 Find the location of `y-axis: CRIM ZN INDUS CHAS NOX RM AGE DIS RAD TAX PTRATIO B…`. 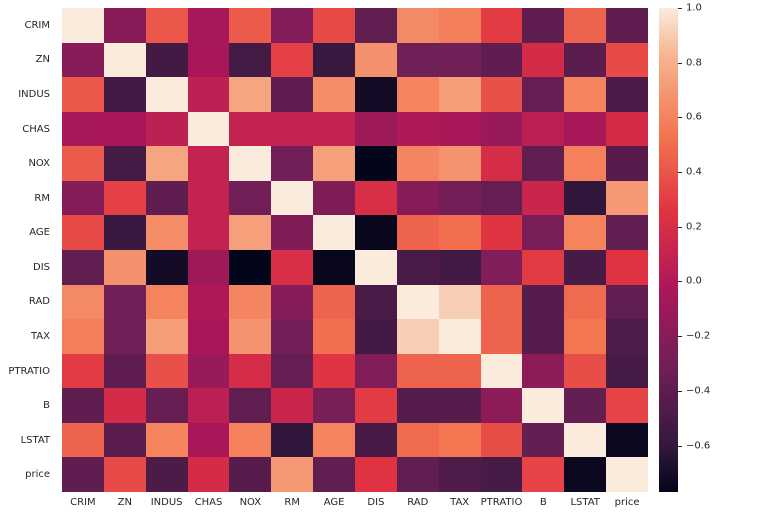

y-axis: CRIM ZN INDUS CHAS NOX RM AGE DIS RAD TAX PTRATIO B… is located at coordinates (28, 250).